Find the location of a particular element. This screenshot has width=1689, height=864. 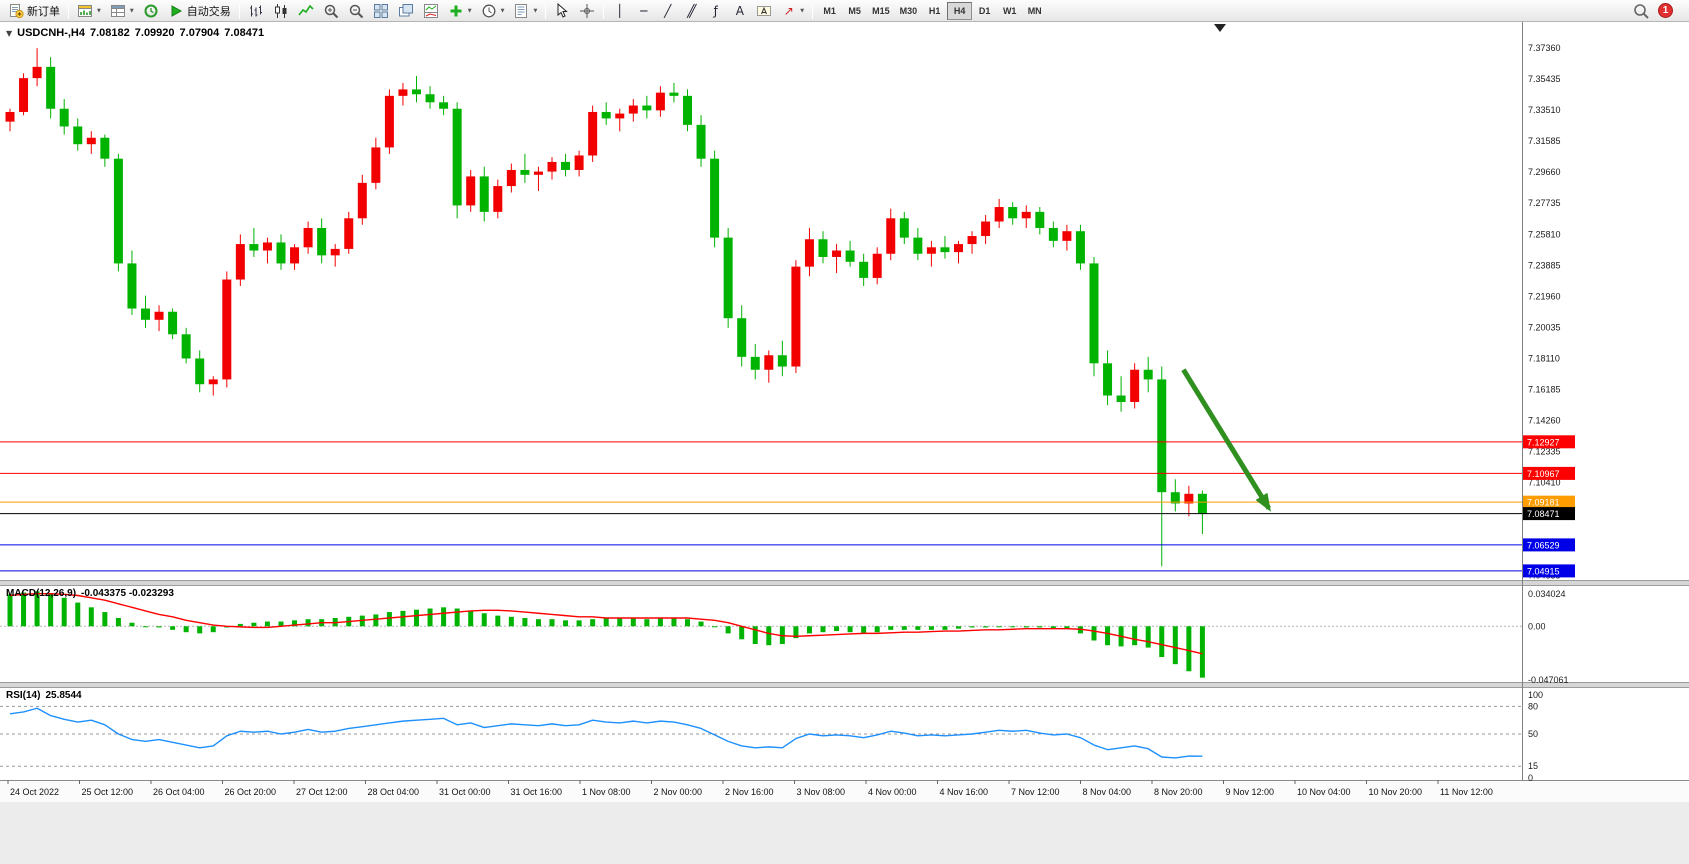

market-watch-button is located at coordinates (151, 11).